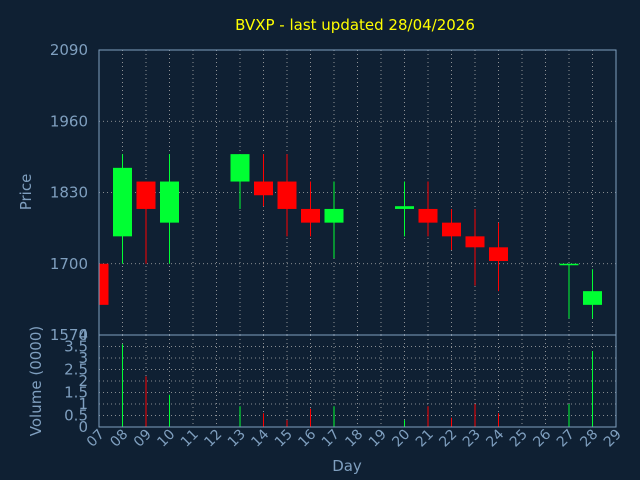  I want to click on x-tick-label: 10, so click(166, 439).